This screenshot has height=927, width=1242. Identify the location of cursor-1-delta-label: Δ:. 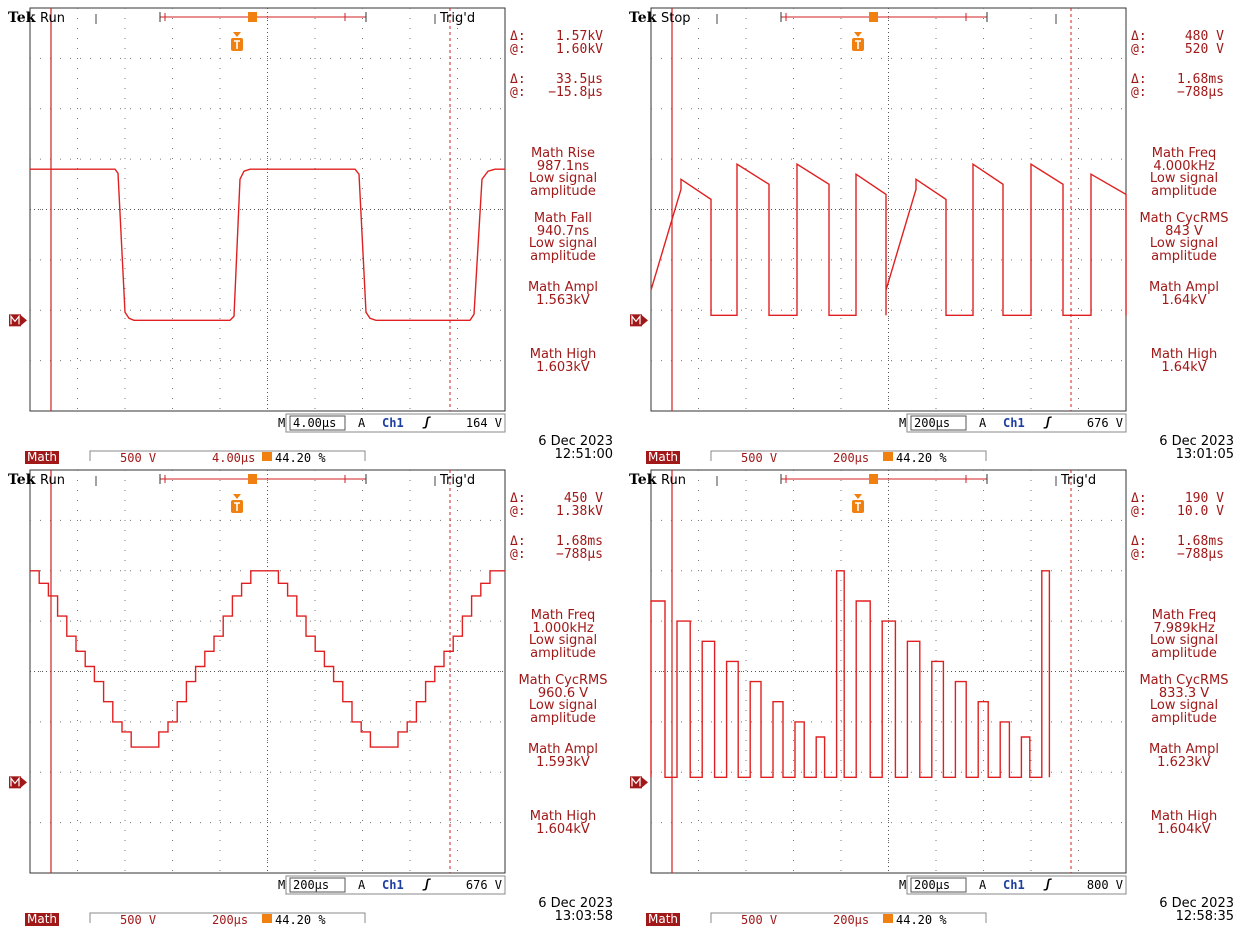
(518, 36).